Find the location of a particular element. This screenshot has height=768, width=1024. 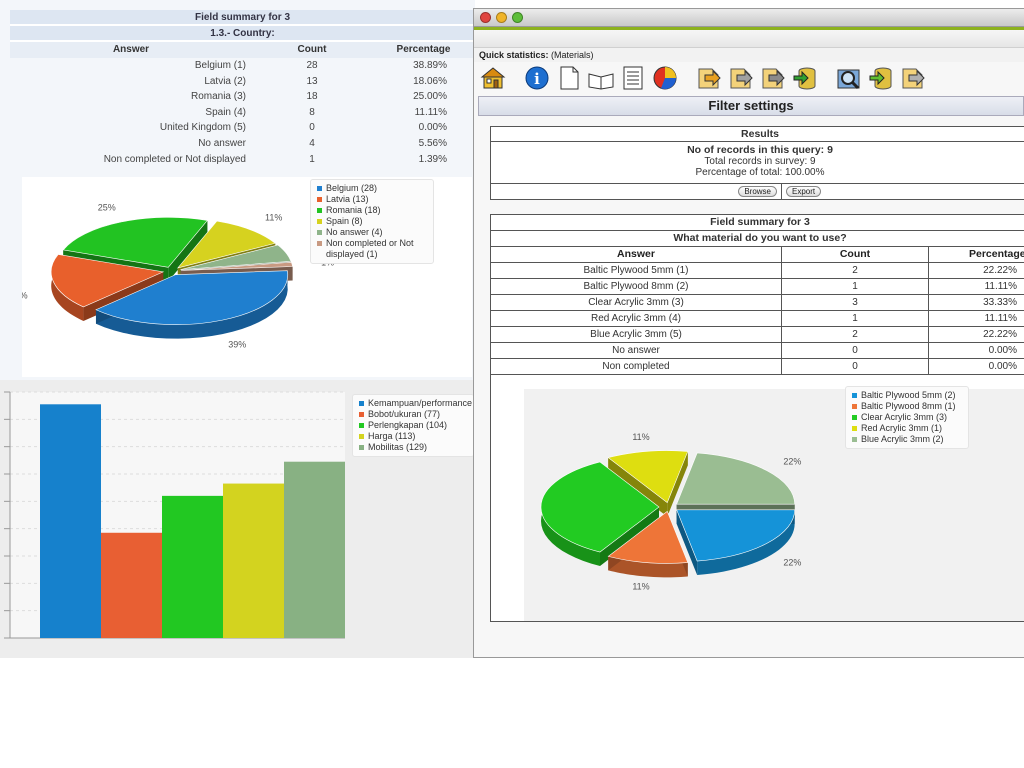

count-cell: 4 is located at coordinates (312, 143).